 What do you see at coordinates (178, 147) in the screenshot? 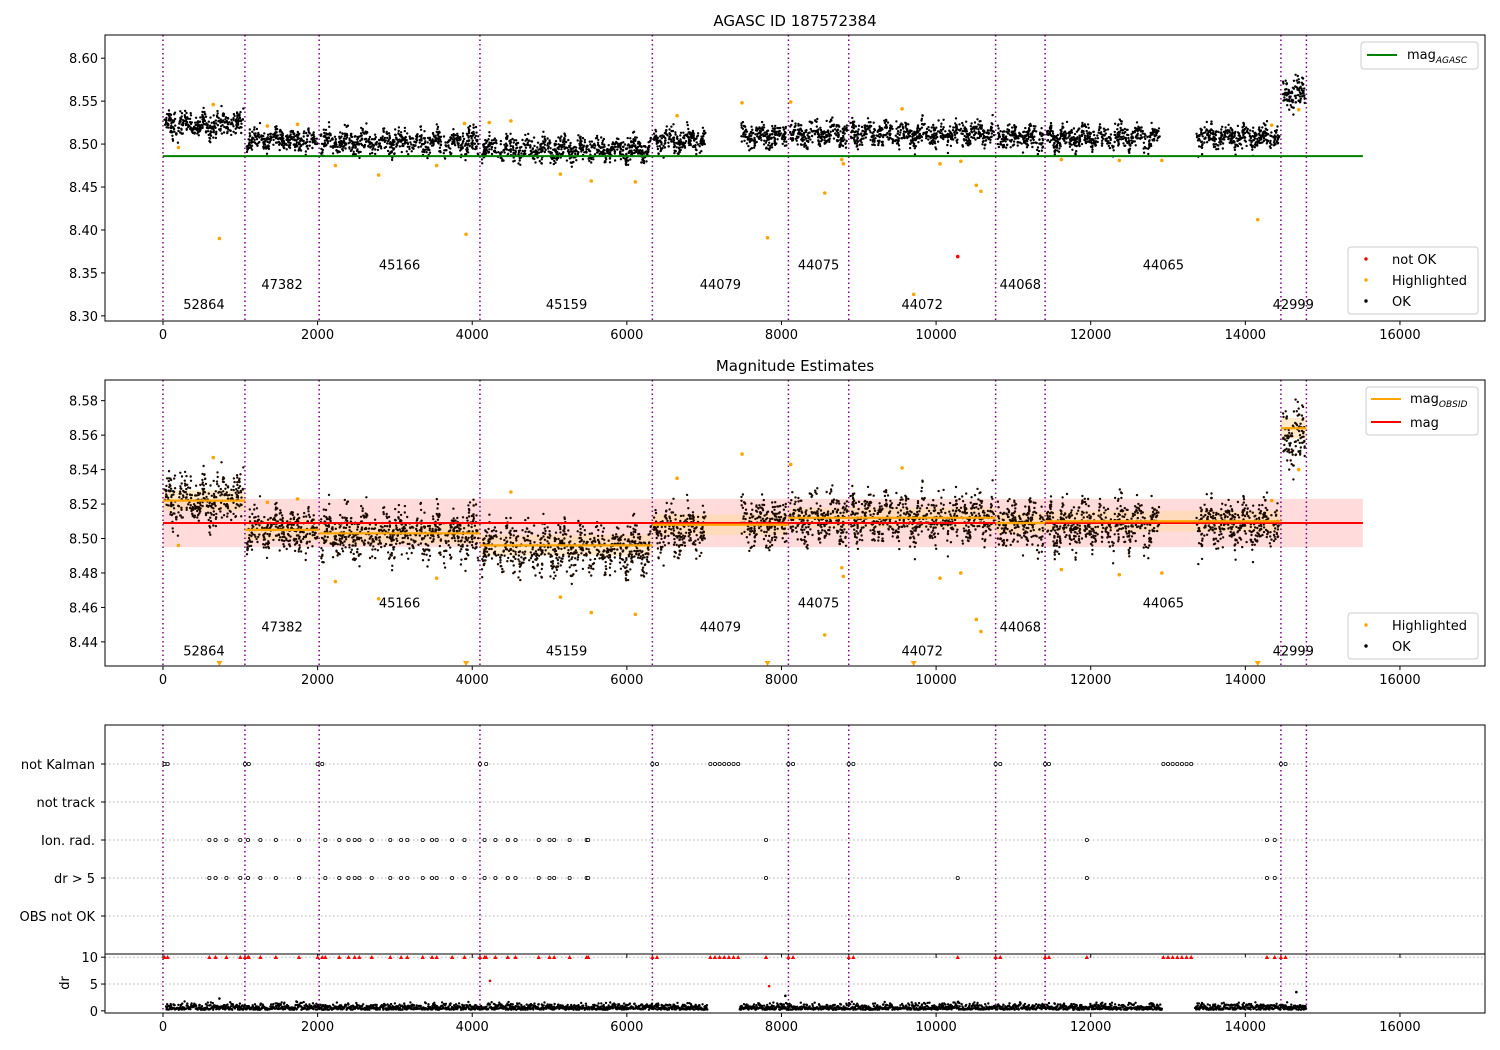
I see `highlighted-point` at bounding box center [178, 147].